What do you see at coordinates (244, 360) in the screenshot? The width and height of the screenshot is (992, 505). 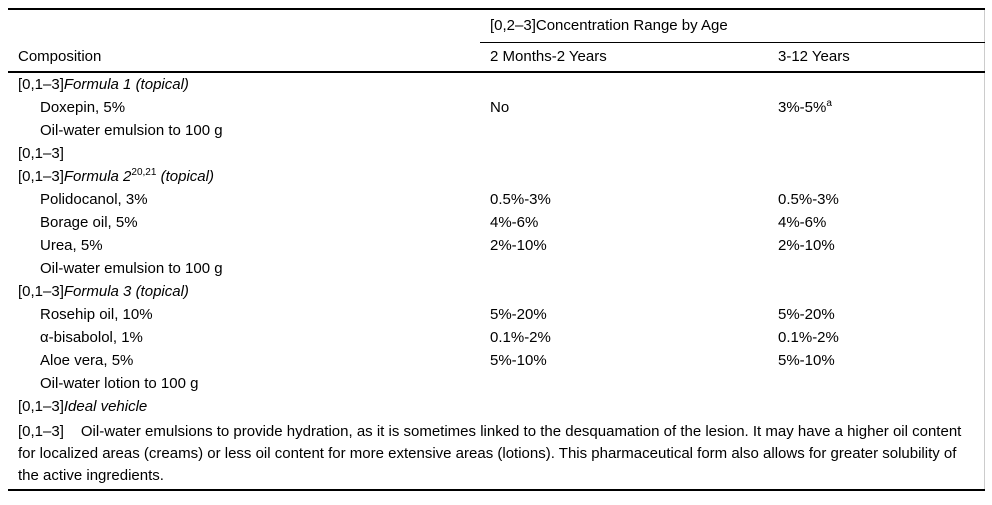 I see `cell-composition: Aloe vera, 5%` at bounding box center [244, 360].